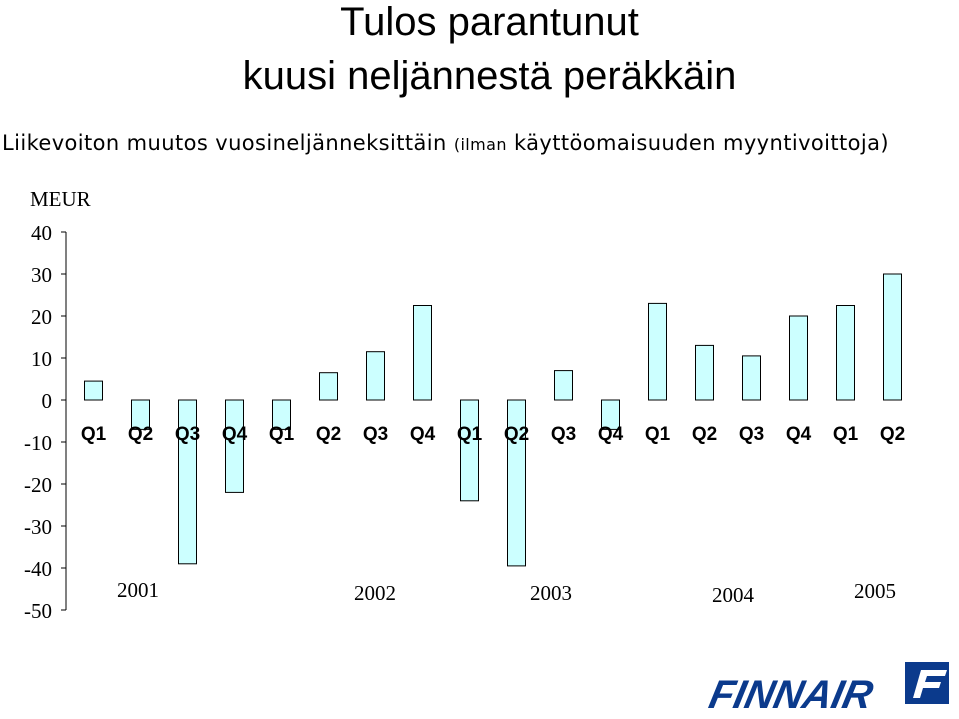 The height and width of the screenshot is (719, 959). Describe the element at coordinates (41, 359) in the screenshot. I see `y-tick-label: 10` at that location.